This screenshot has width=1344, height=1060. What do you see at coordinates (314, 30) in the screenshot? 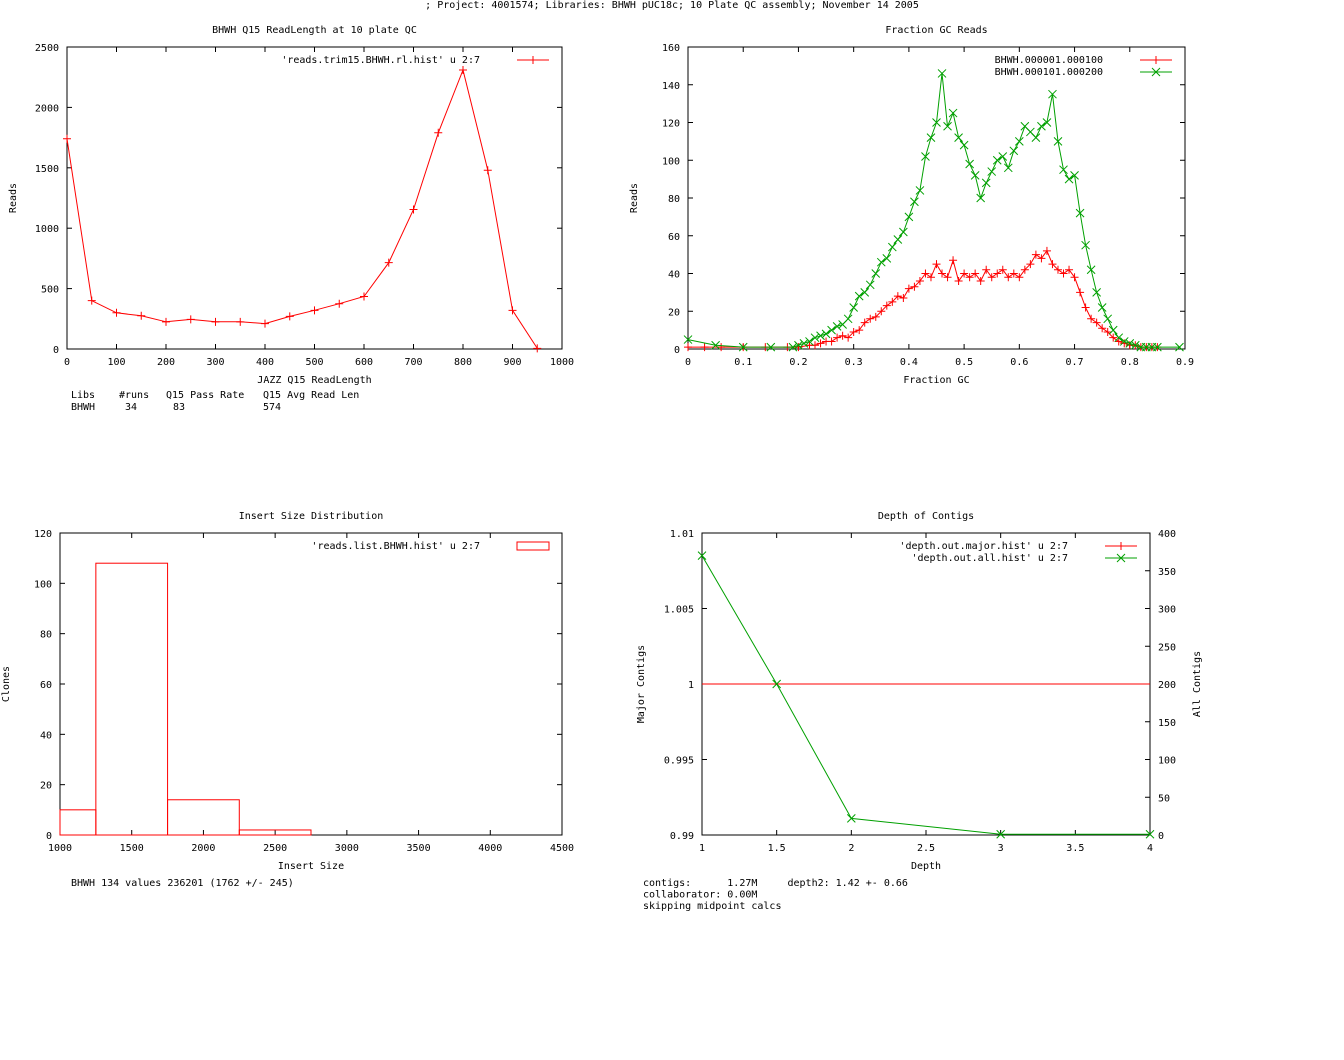
I see `chart-title: BHWH Q15 ReadLength at 10 plate QC` at bounding box center [314, 30].